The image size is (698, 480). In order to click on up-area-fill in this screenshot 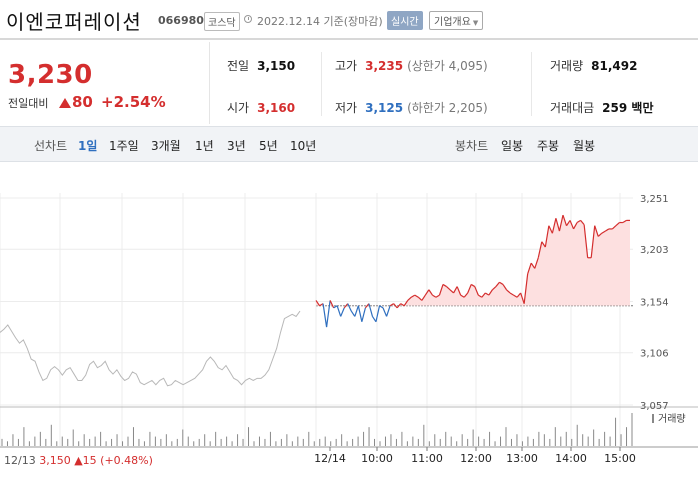, I will do `click(473, 260)`.